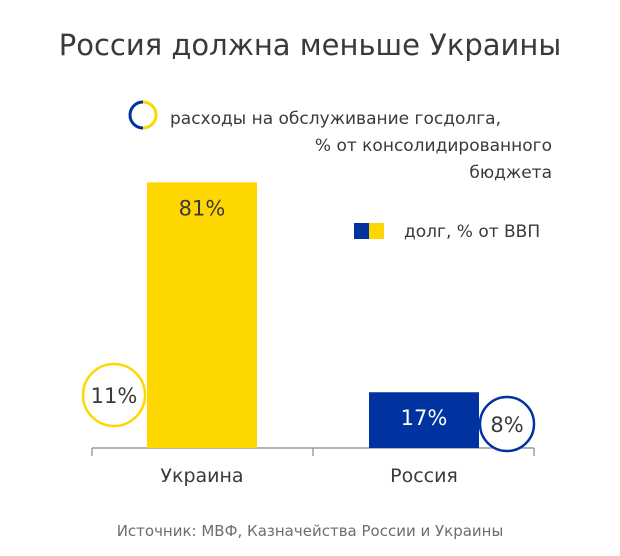  I want to click on category-label: Украина, so click(201, 476).